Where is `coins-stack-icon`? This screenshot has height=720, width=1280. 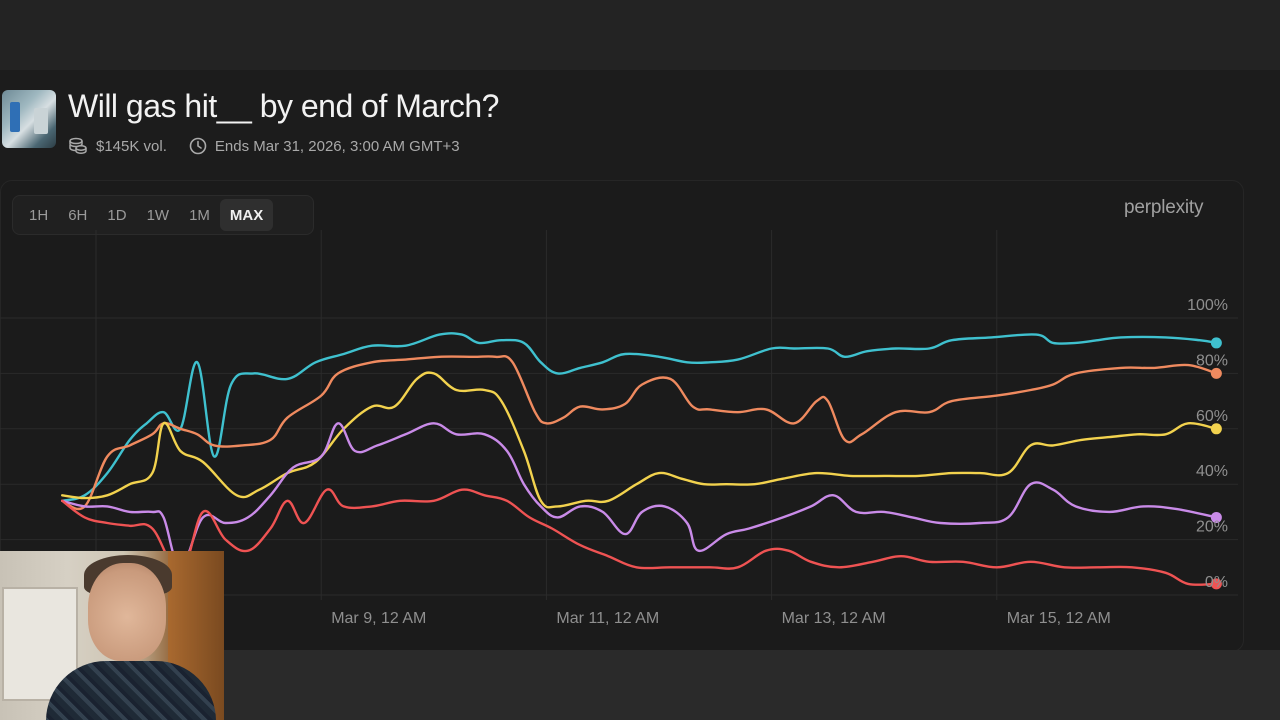
coins-stack-icon is located at coordinates (78, 146).